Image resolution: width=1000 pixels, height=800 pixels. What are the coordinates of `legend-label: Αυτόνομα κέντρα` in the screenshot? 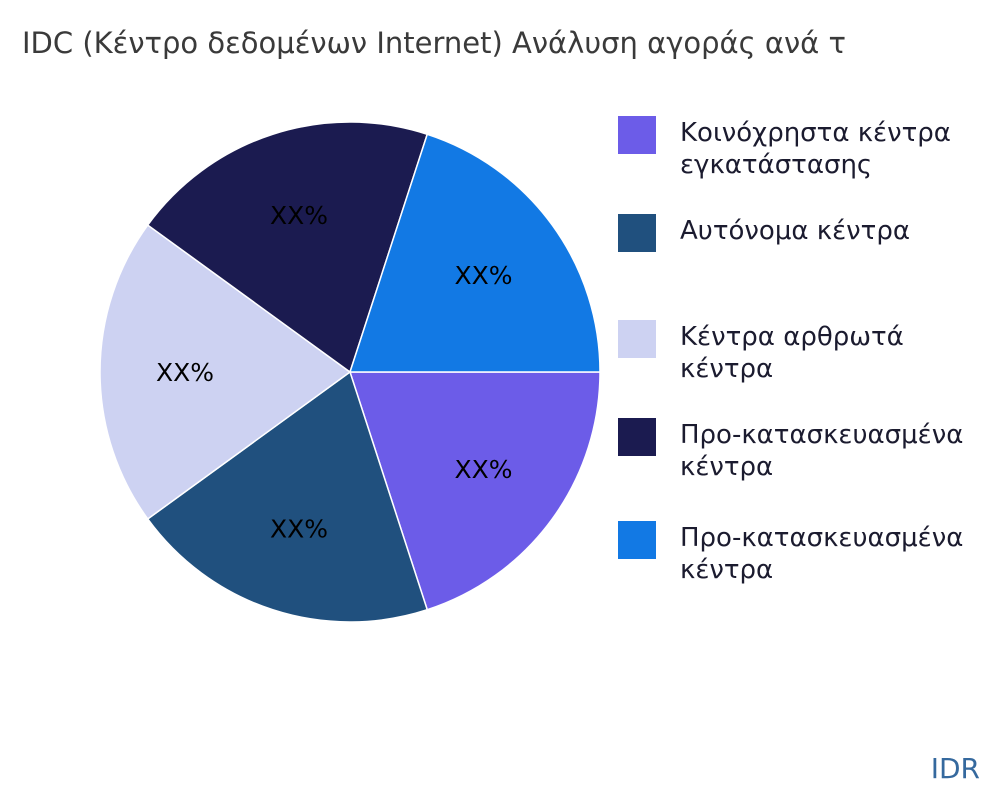 It's located at (795, 231).